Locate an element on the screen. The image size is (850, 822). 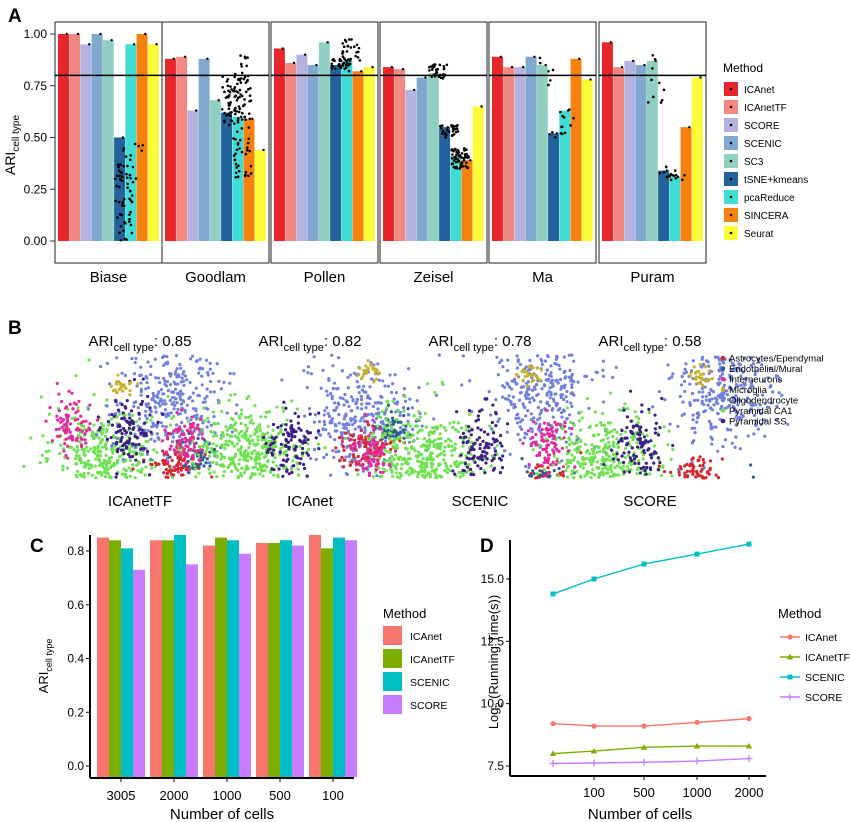
bar-icanet is located at coordinates (170, 150).